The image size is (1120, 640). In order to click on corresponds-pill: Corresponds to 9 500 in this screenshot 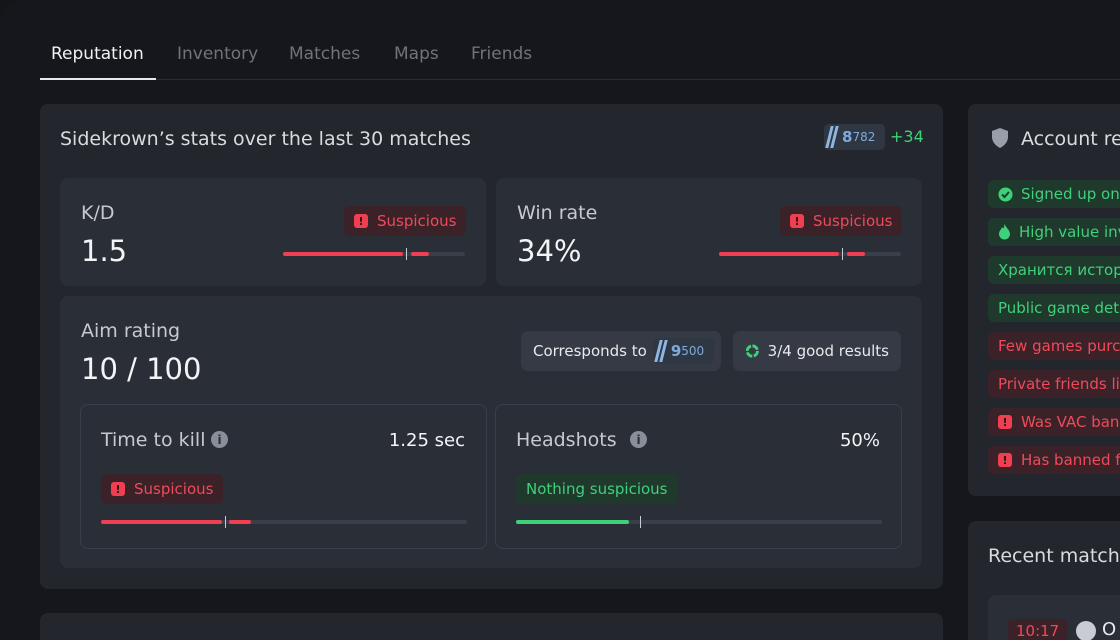, I will do `click(621, 351)`.